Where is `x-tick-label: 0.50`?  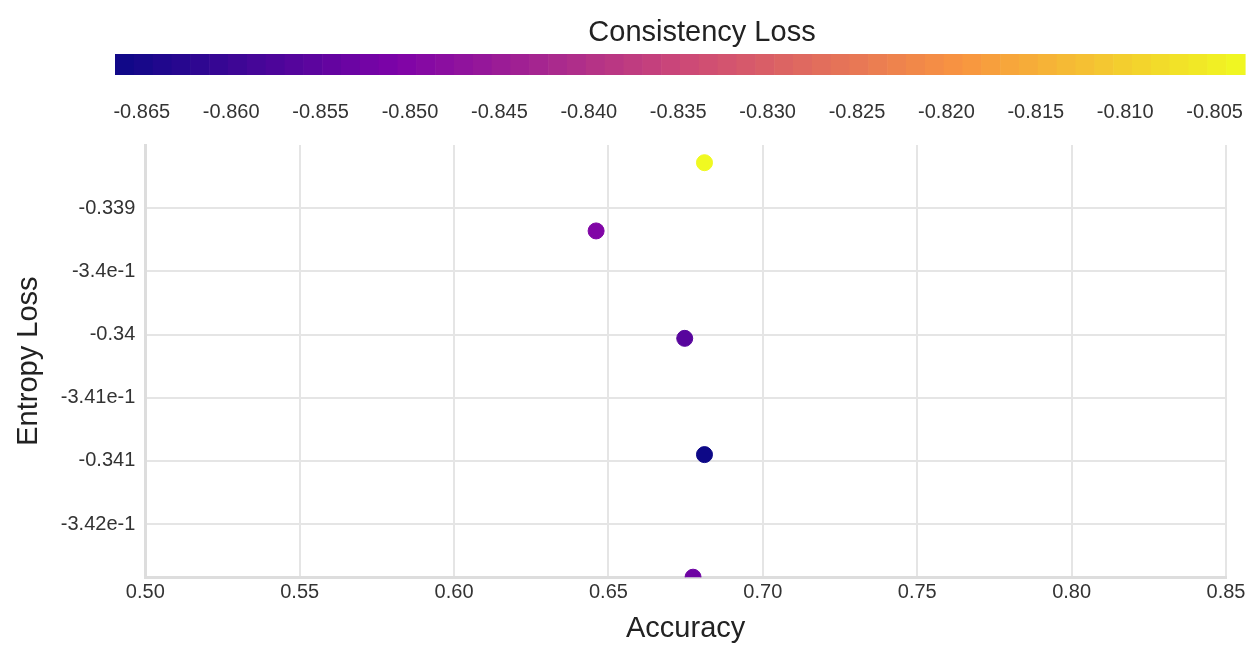 x-tick-label: 0.50 is located at coordinates (145, 590).